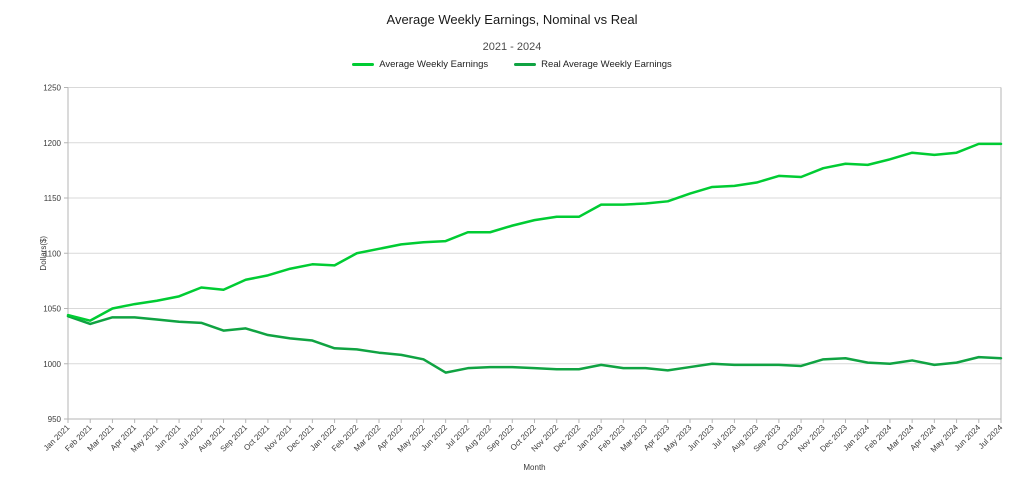 The width and height of the screenshot is (1024, 488). I want to click on y-tick-label: 1150, so click(53, 198).